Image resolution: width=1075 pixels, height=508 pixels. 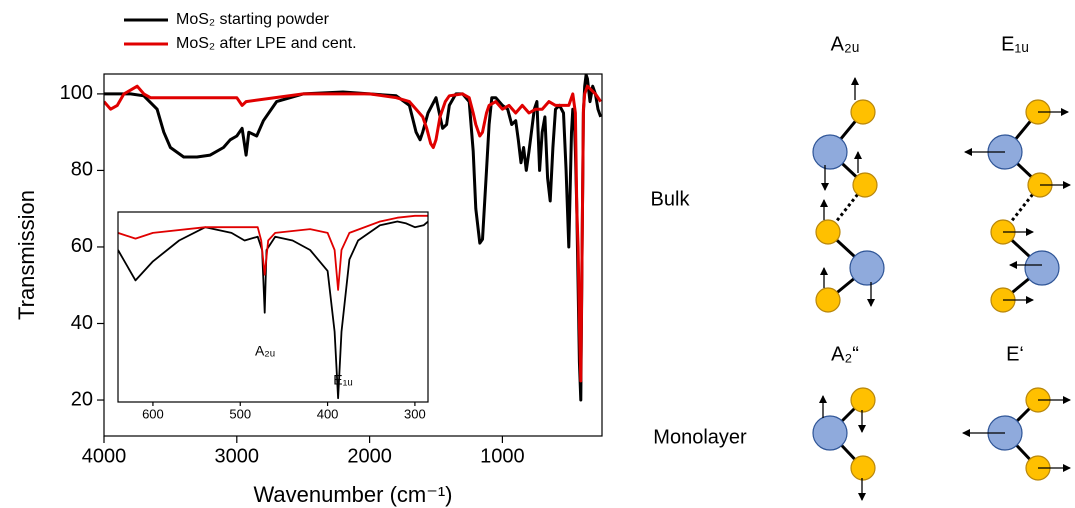 I want to click on x-tick-label: 3000, so click(x=237, y=456).